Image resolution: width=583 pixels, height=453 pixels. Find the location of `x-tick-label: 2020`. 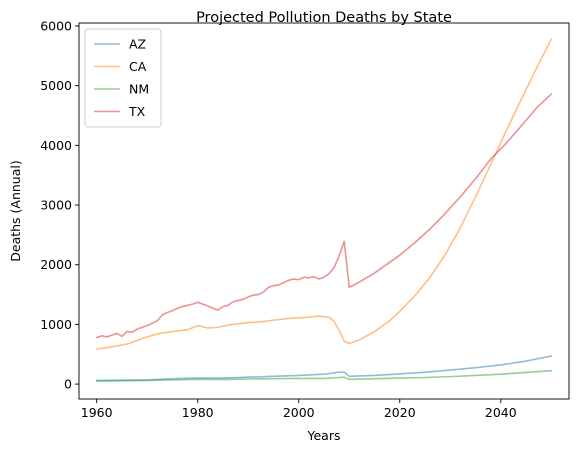

x-tick-label: 2020 is located at coordinates (400, 412).